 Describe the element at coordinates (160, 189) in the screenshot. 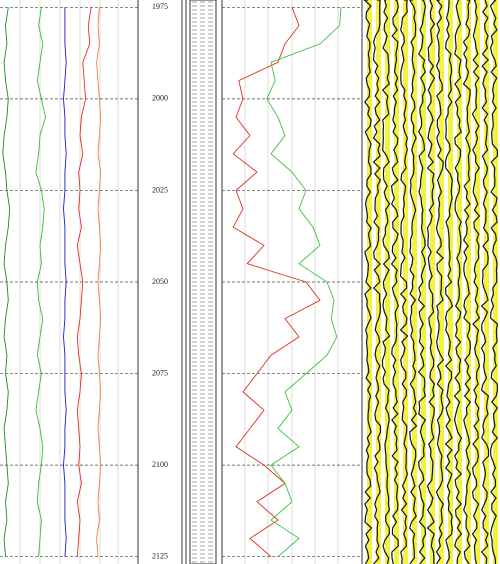

I see `depth-label: 2025` at that location.